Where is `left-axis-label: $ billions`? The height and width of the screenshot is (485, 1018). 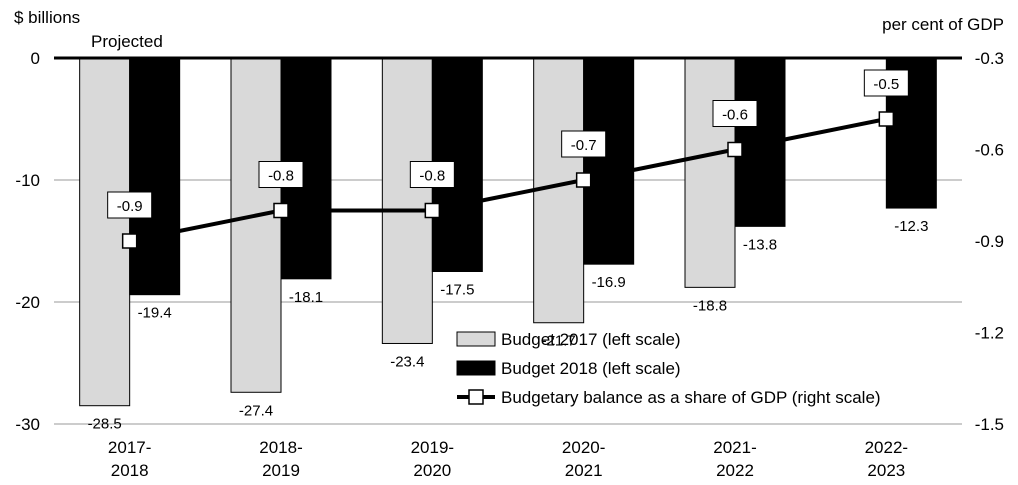 left-axis-label: $ billions is located at coordinates (47, 17).